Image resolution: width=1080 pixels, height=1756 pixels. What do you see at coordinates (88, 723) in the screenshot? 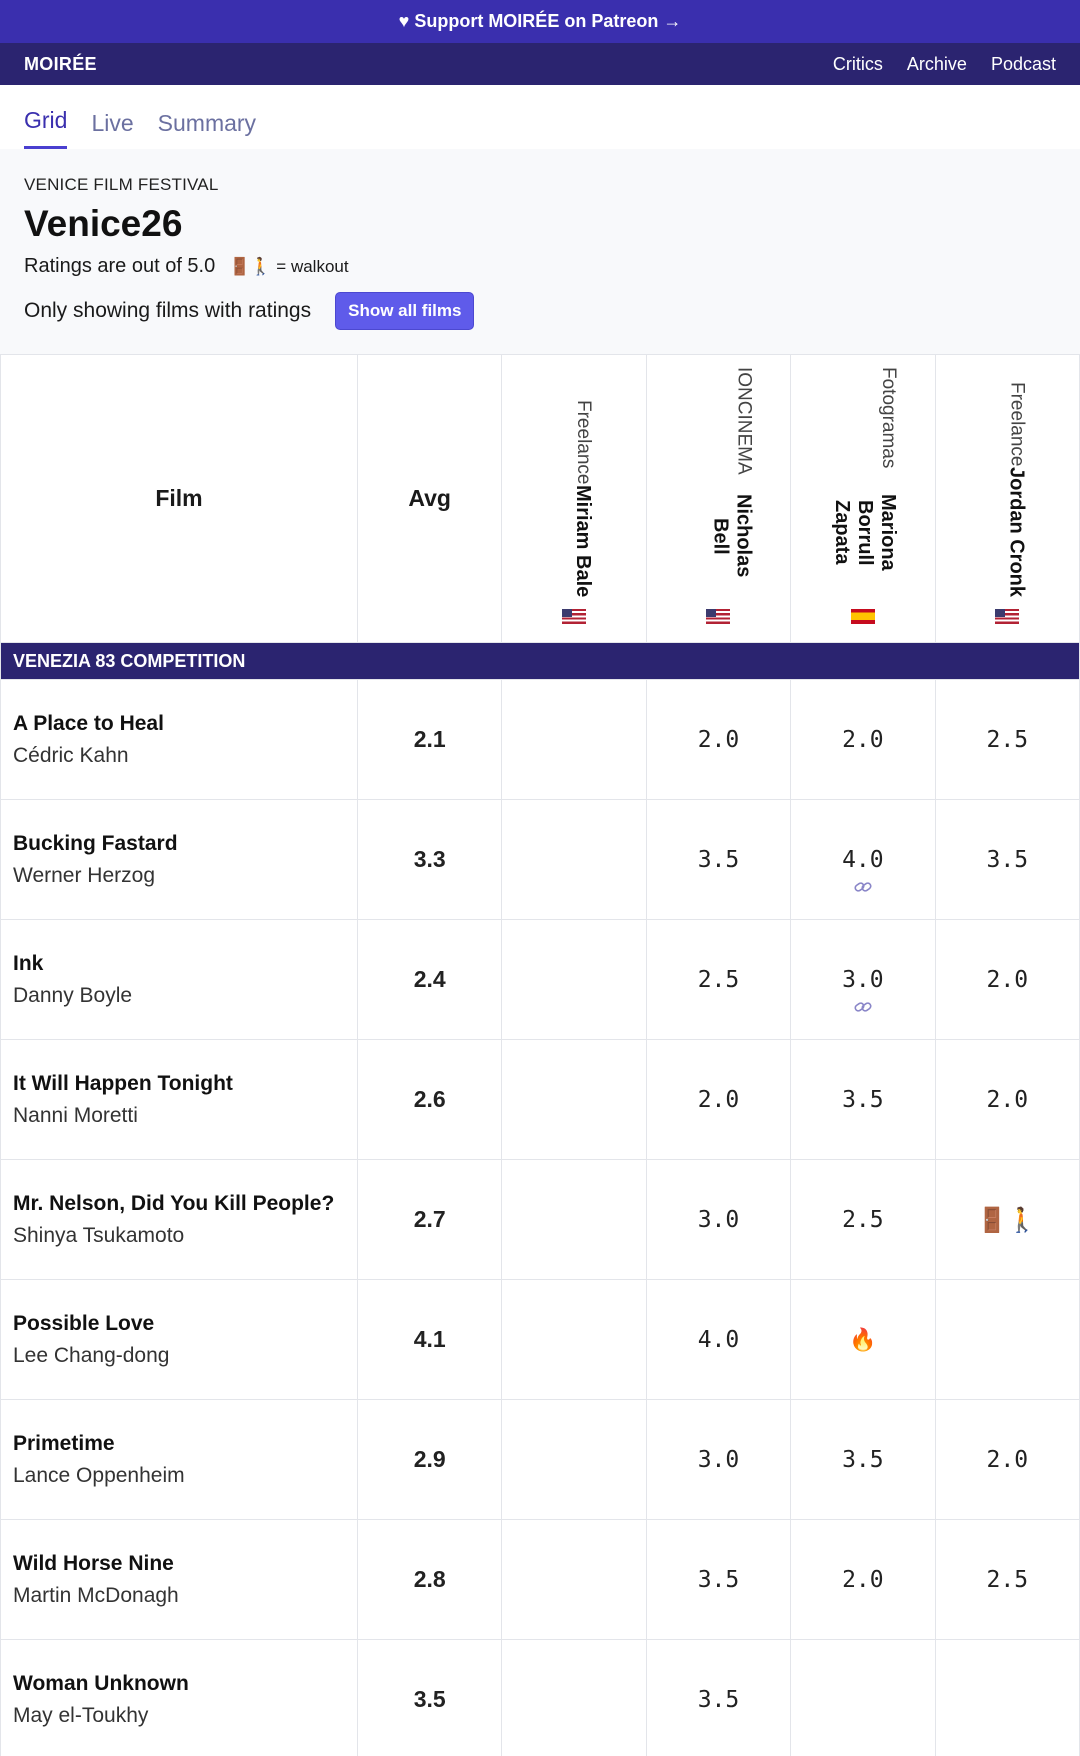
I see `film-title: A Place to Heal` at bounding box center [88, 723].